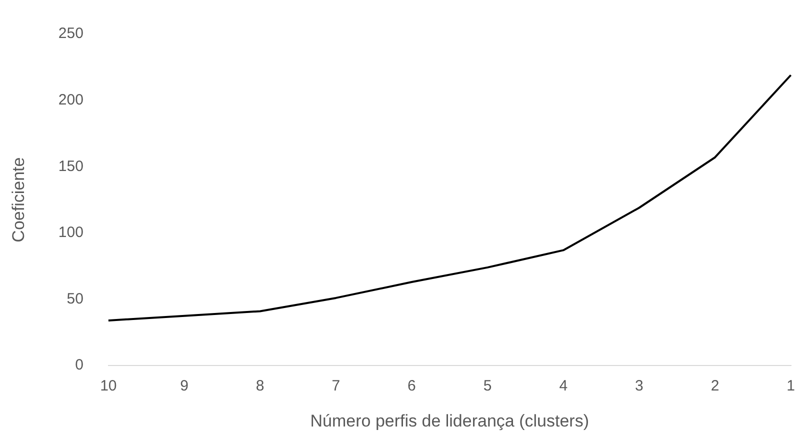 The image size is (807, 441). I want to click on x-tick-label: 9, so click(184, 386).